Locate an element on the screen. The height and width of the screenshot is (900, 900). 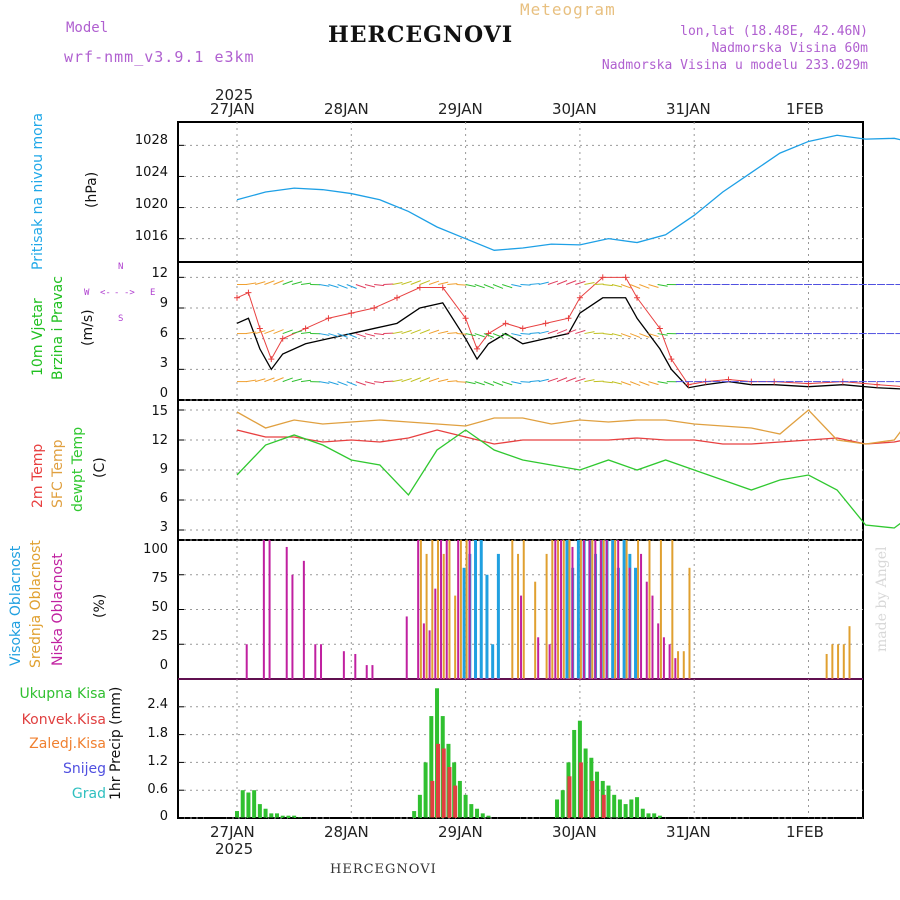
compass-left: <- is located at coordinates (105, 293).